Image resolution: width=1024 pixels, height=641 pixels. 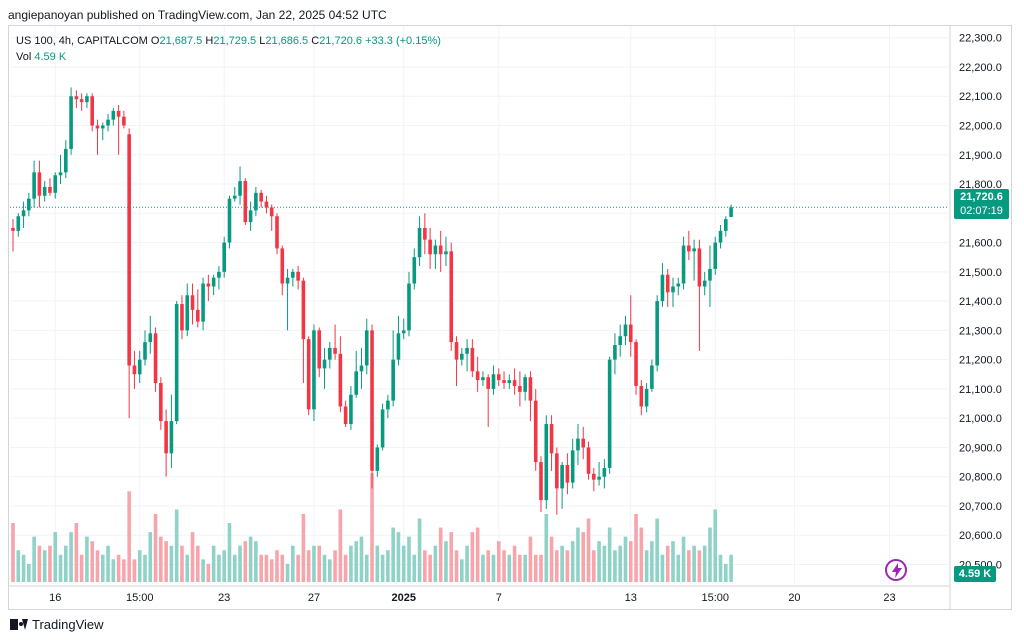 What do you see at coordinates (980, 68) in the screenshot?
I see `price-tick-label: 22,200.0` at bounding box center [980, 68].